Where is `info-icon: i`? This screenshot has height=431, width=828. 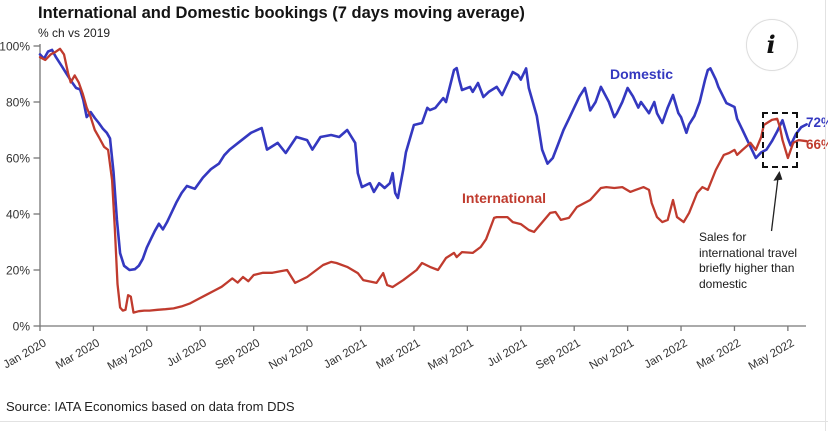
info-icon: i is located at coordinates (771, 44).